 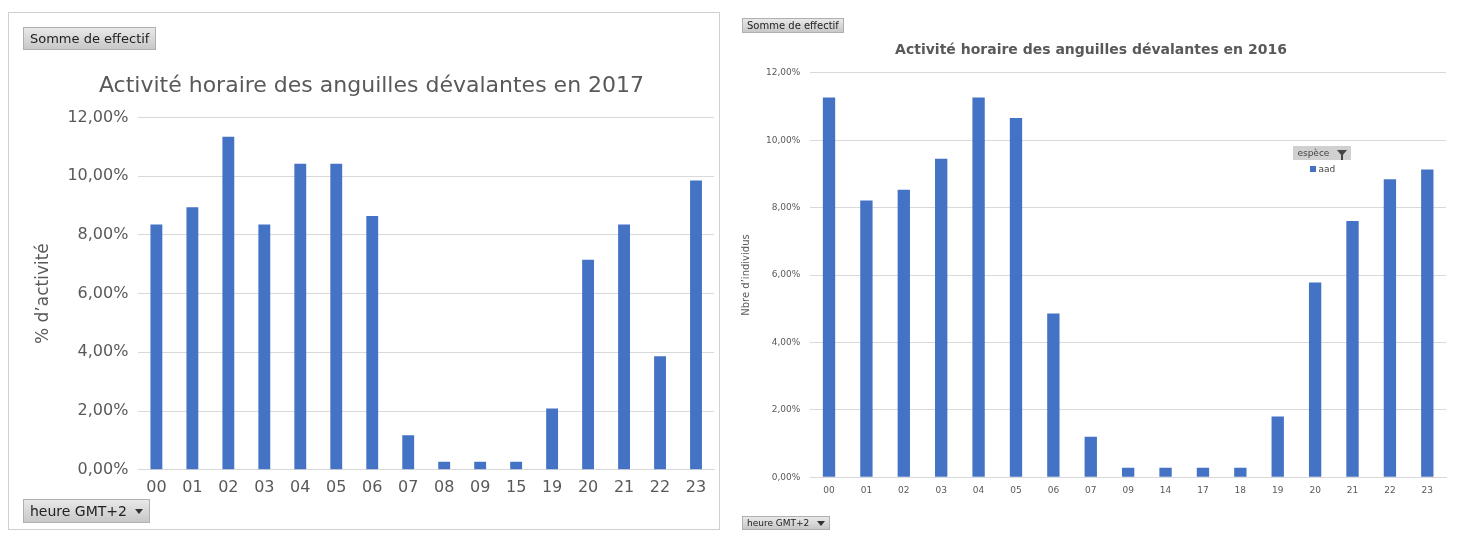 I want to click on x-tick-label: 14, so click(x=1165, y=489).